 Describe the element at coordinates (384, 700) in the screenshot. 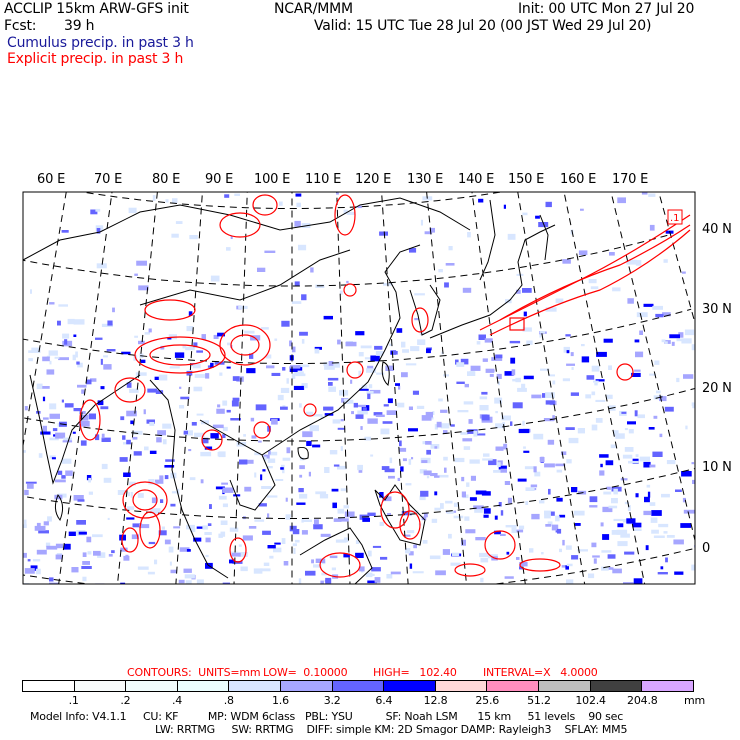

I see `color-scale-tick: 6.4` at that location.